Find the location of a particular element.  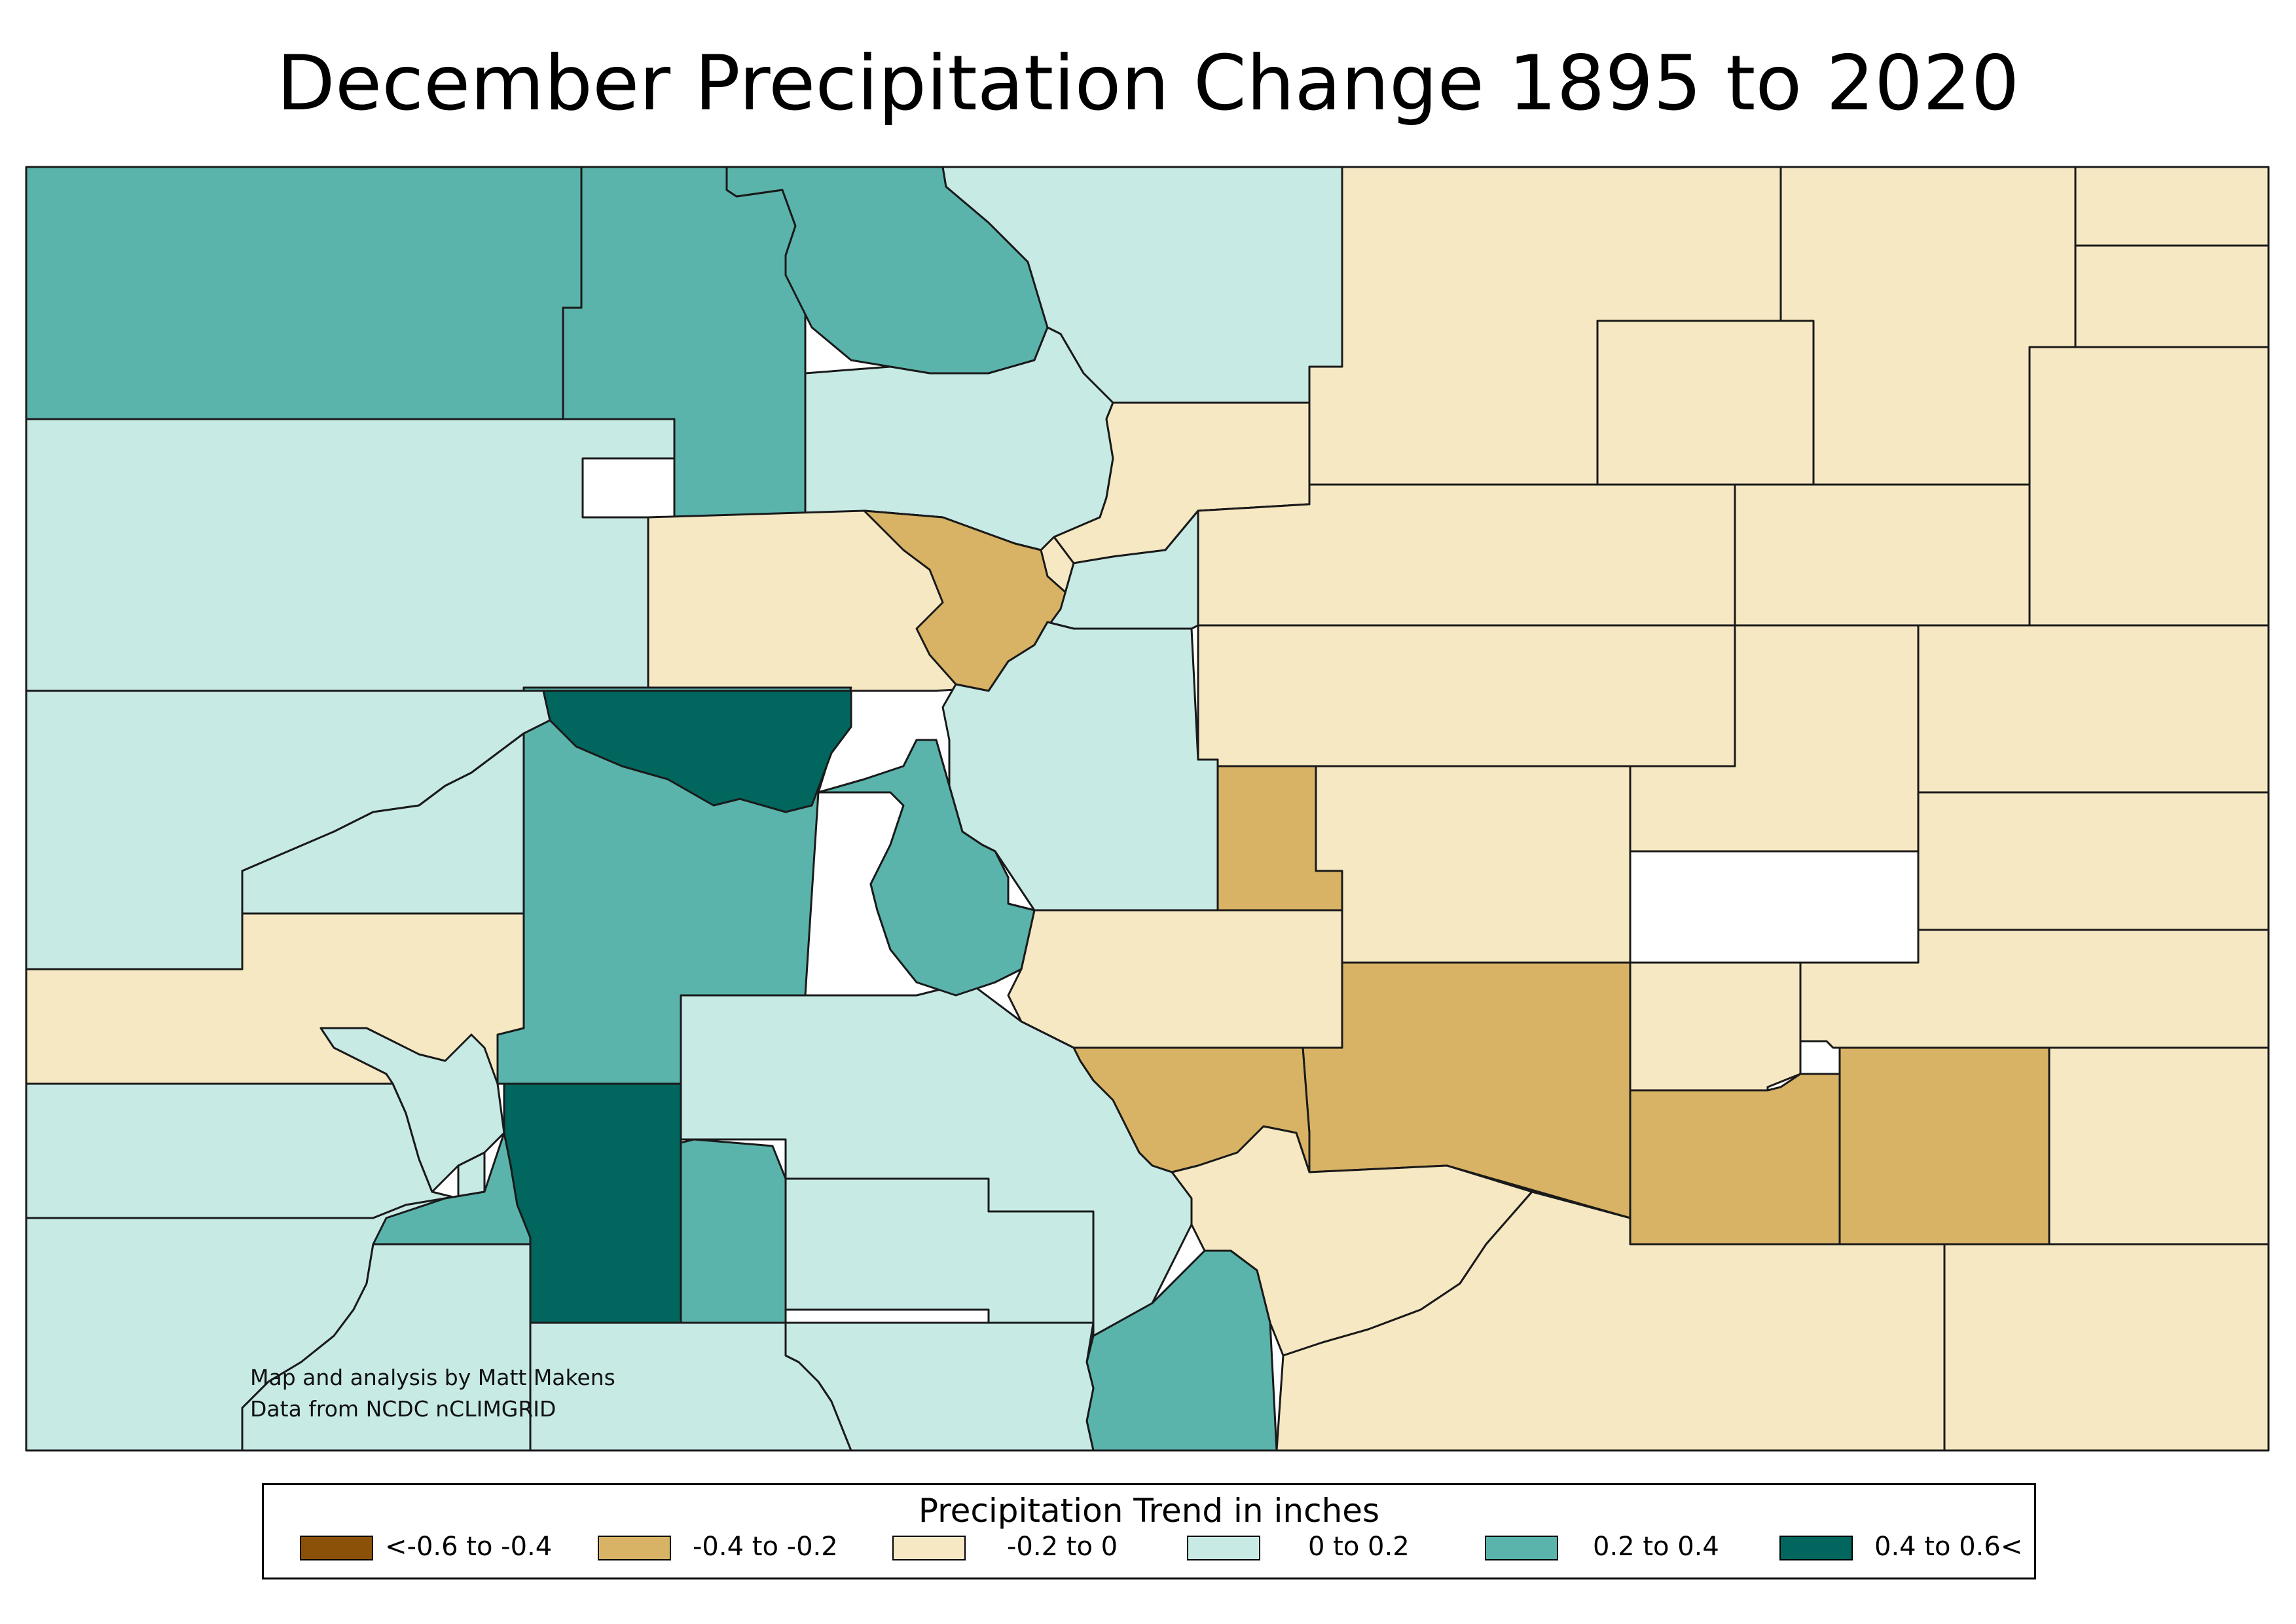

county-rio-blanco is located at coordinates (350, 555).